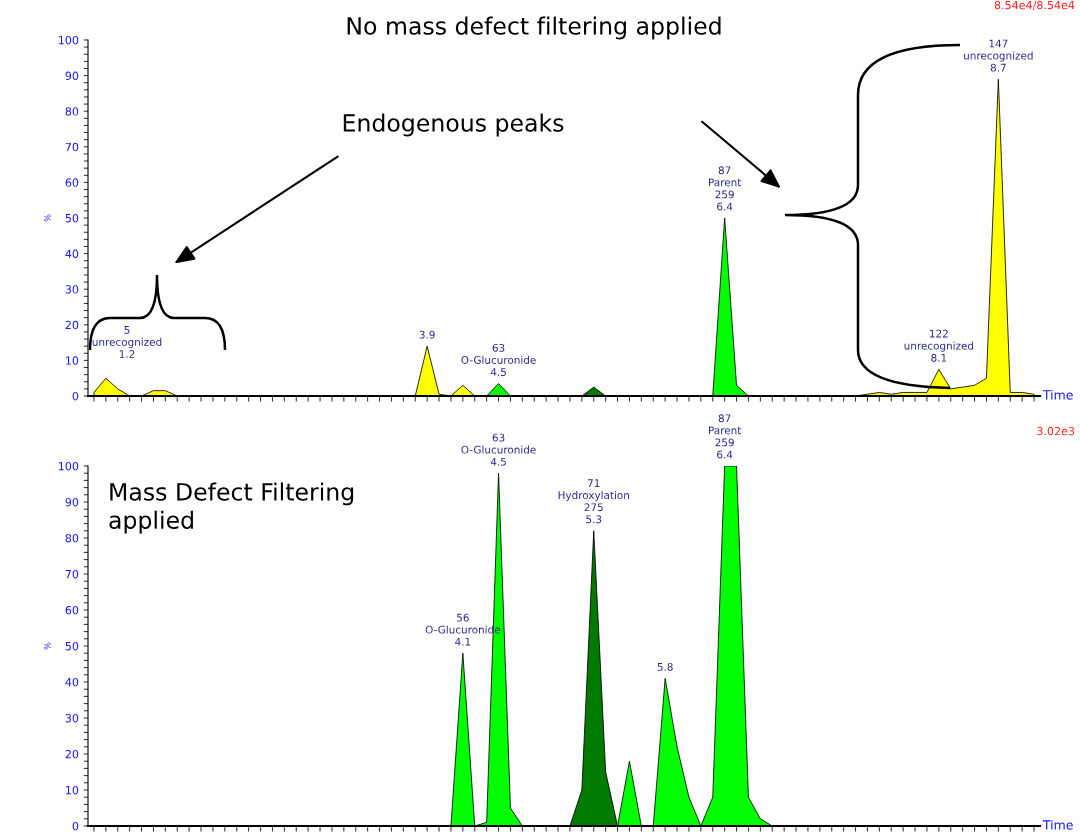 This screenshot has height=837, width=1080. What do you see at coordinates (593, 501) in the screenshot?
I see `annotation: 71 Hydroxylation 275 5.3` at bounding box center [593, 501].